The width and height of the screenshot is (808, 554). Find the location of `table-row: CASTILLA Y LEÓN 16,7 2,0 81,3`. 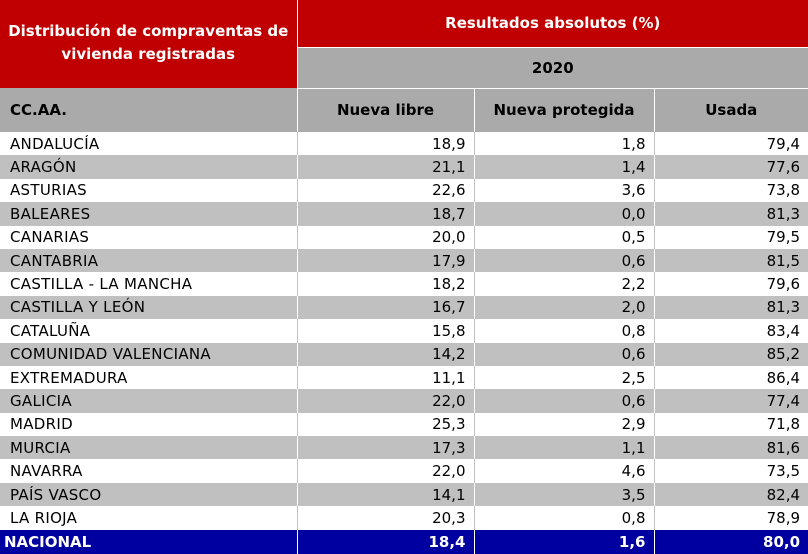

table-row: CASTILLA Y LEÓN 16,7 2,0 81,3 is located at coordinates (404, 307).